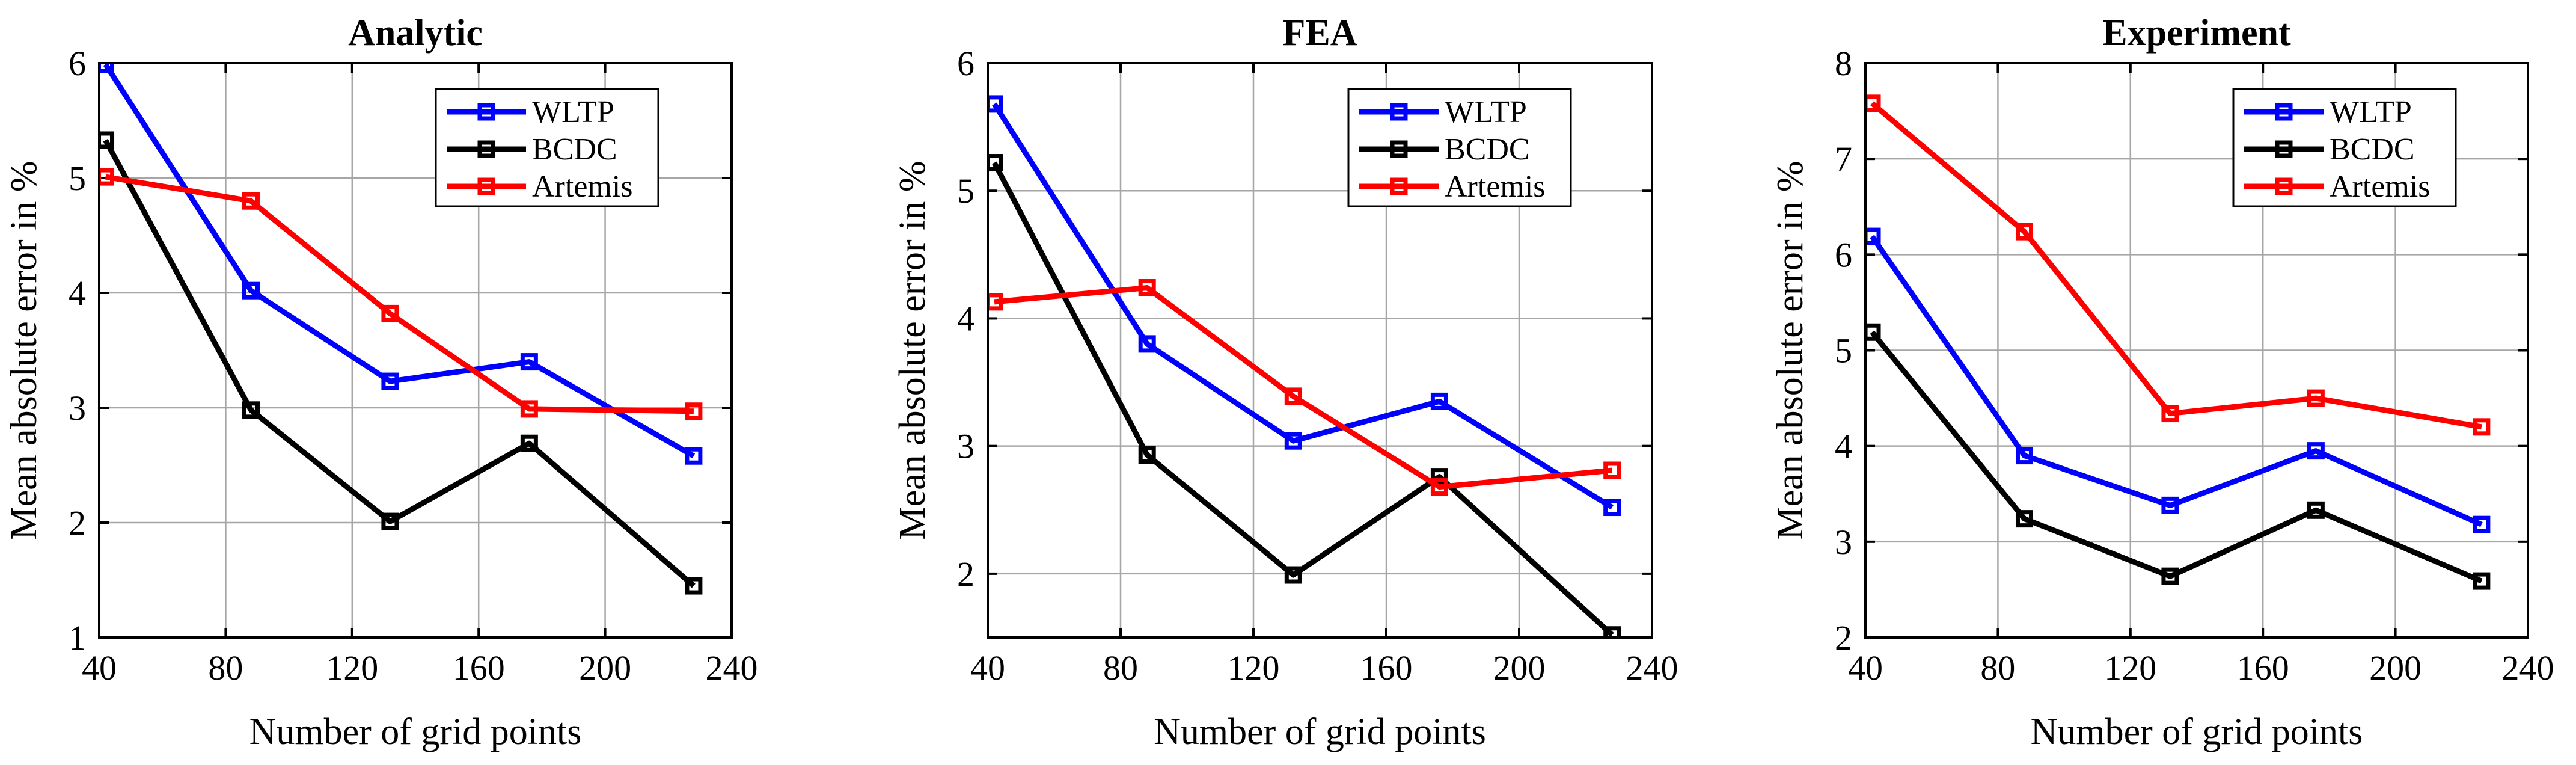 The height and width of the screenshot is (765, 2576). Describe the element at coordinates (1843, 542) in the screenshot. I see `y-tick-label: 3` at that location.